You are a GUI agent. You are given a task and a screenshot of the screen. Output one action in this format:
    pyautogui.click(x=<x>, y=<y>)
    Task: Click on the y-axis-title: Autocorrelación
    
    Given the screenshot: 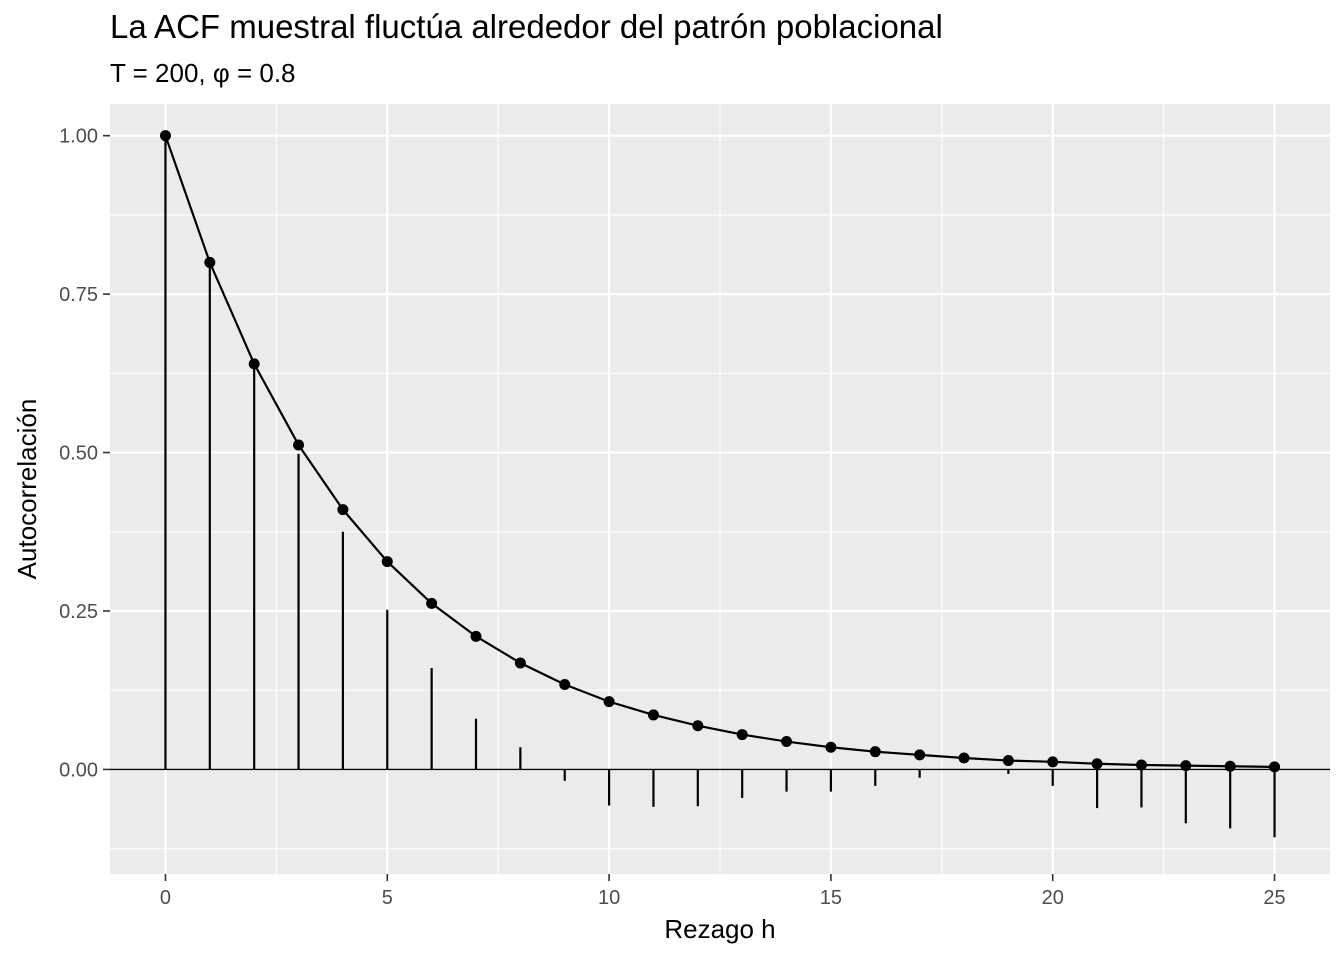 What is the action you would take?
    pyautogui.click(x=27, y=489)
    